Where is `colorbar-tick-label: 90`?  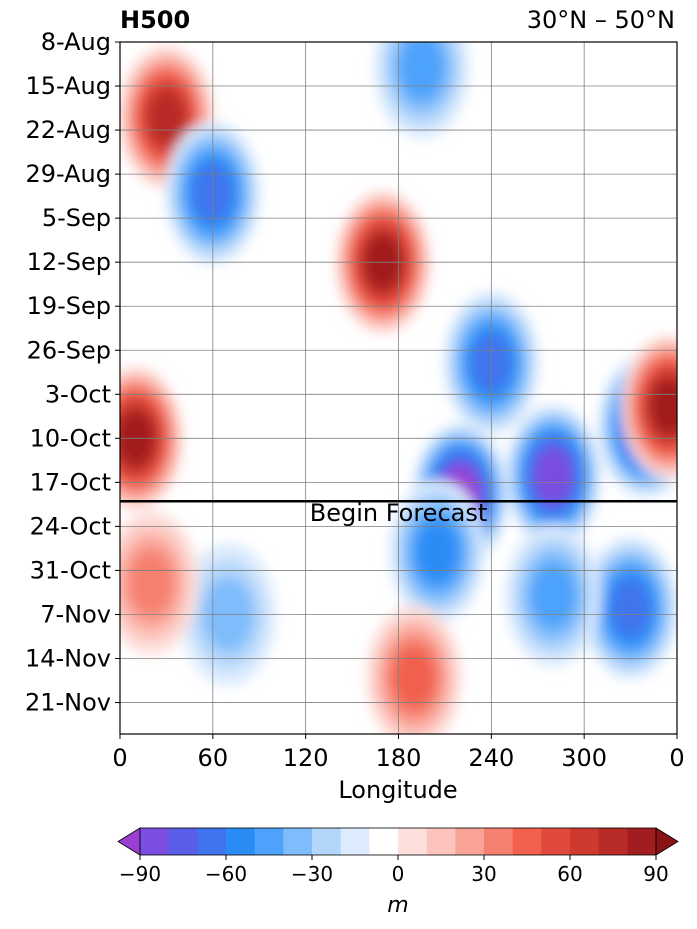 colorbar-tick-label: 90 is located at coordinates (655, 874).